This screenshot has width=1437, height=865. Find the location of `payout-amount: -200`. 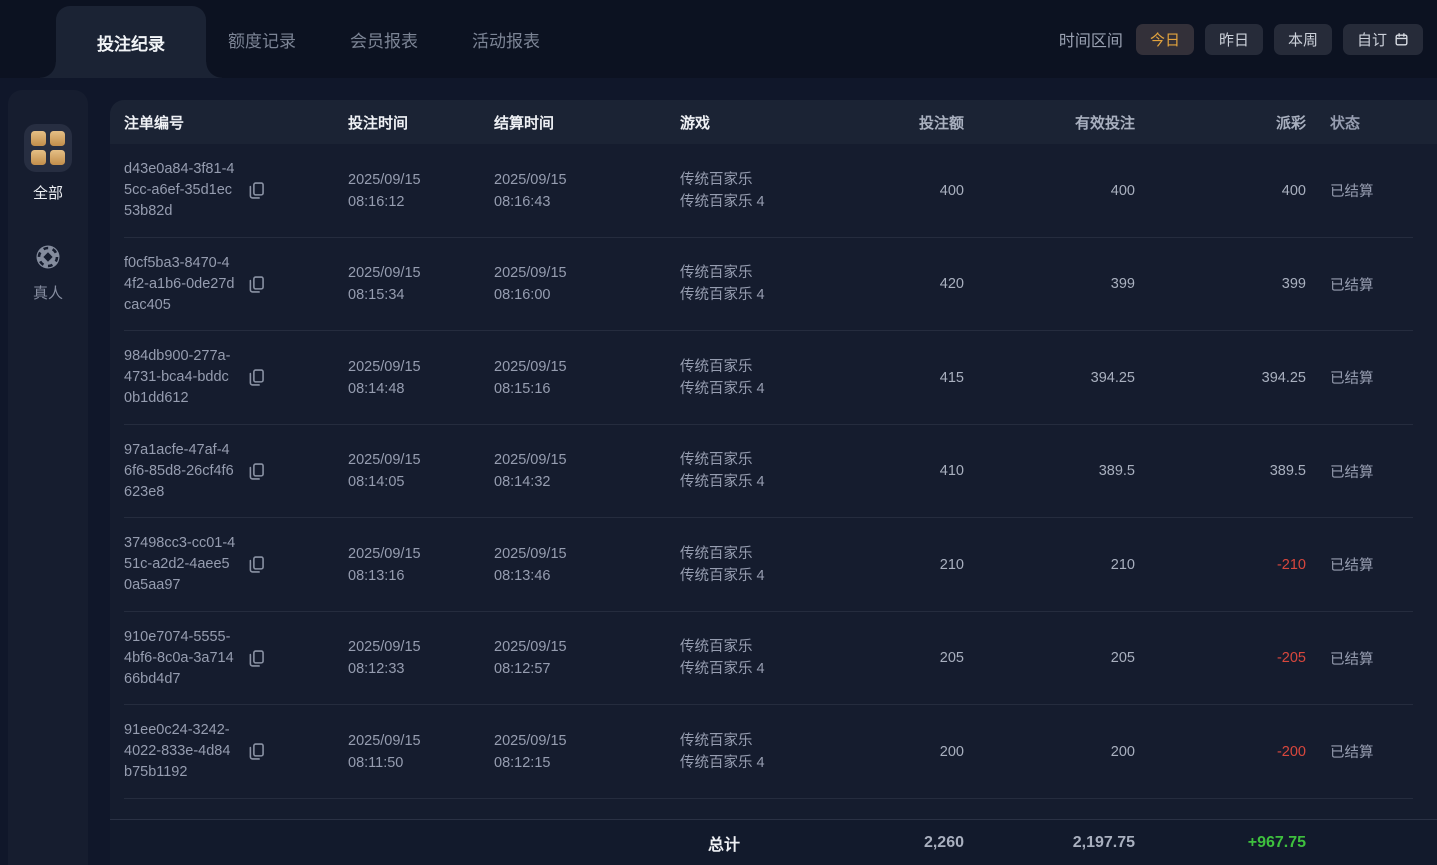

payout-amount: -200 is located at coordinates (1291, 751).